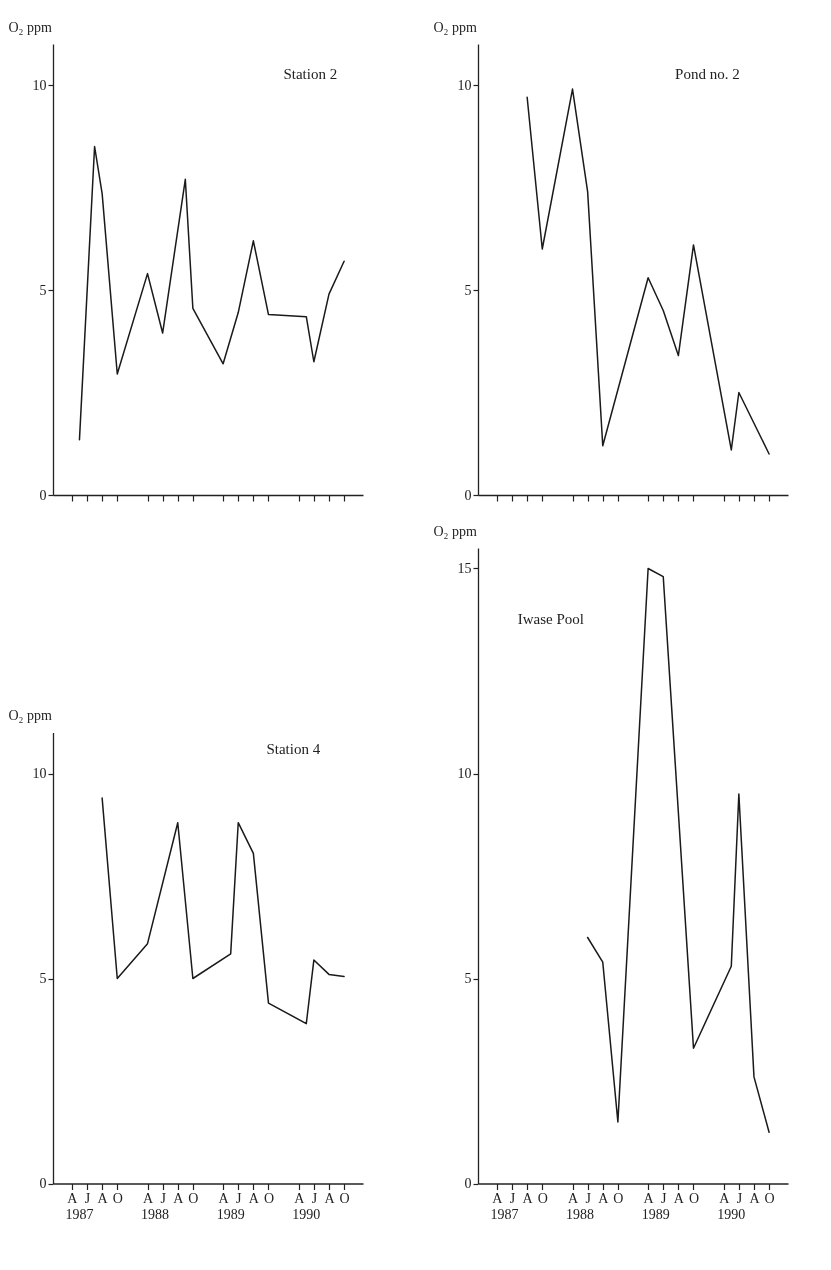  Describe the element at coordinates (310, 73) in the screenshot. I see `text: Station 2` at that location.